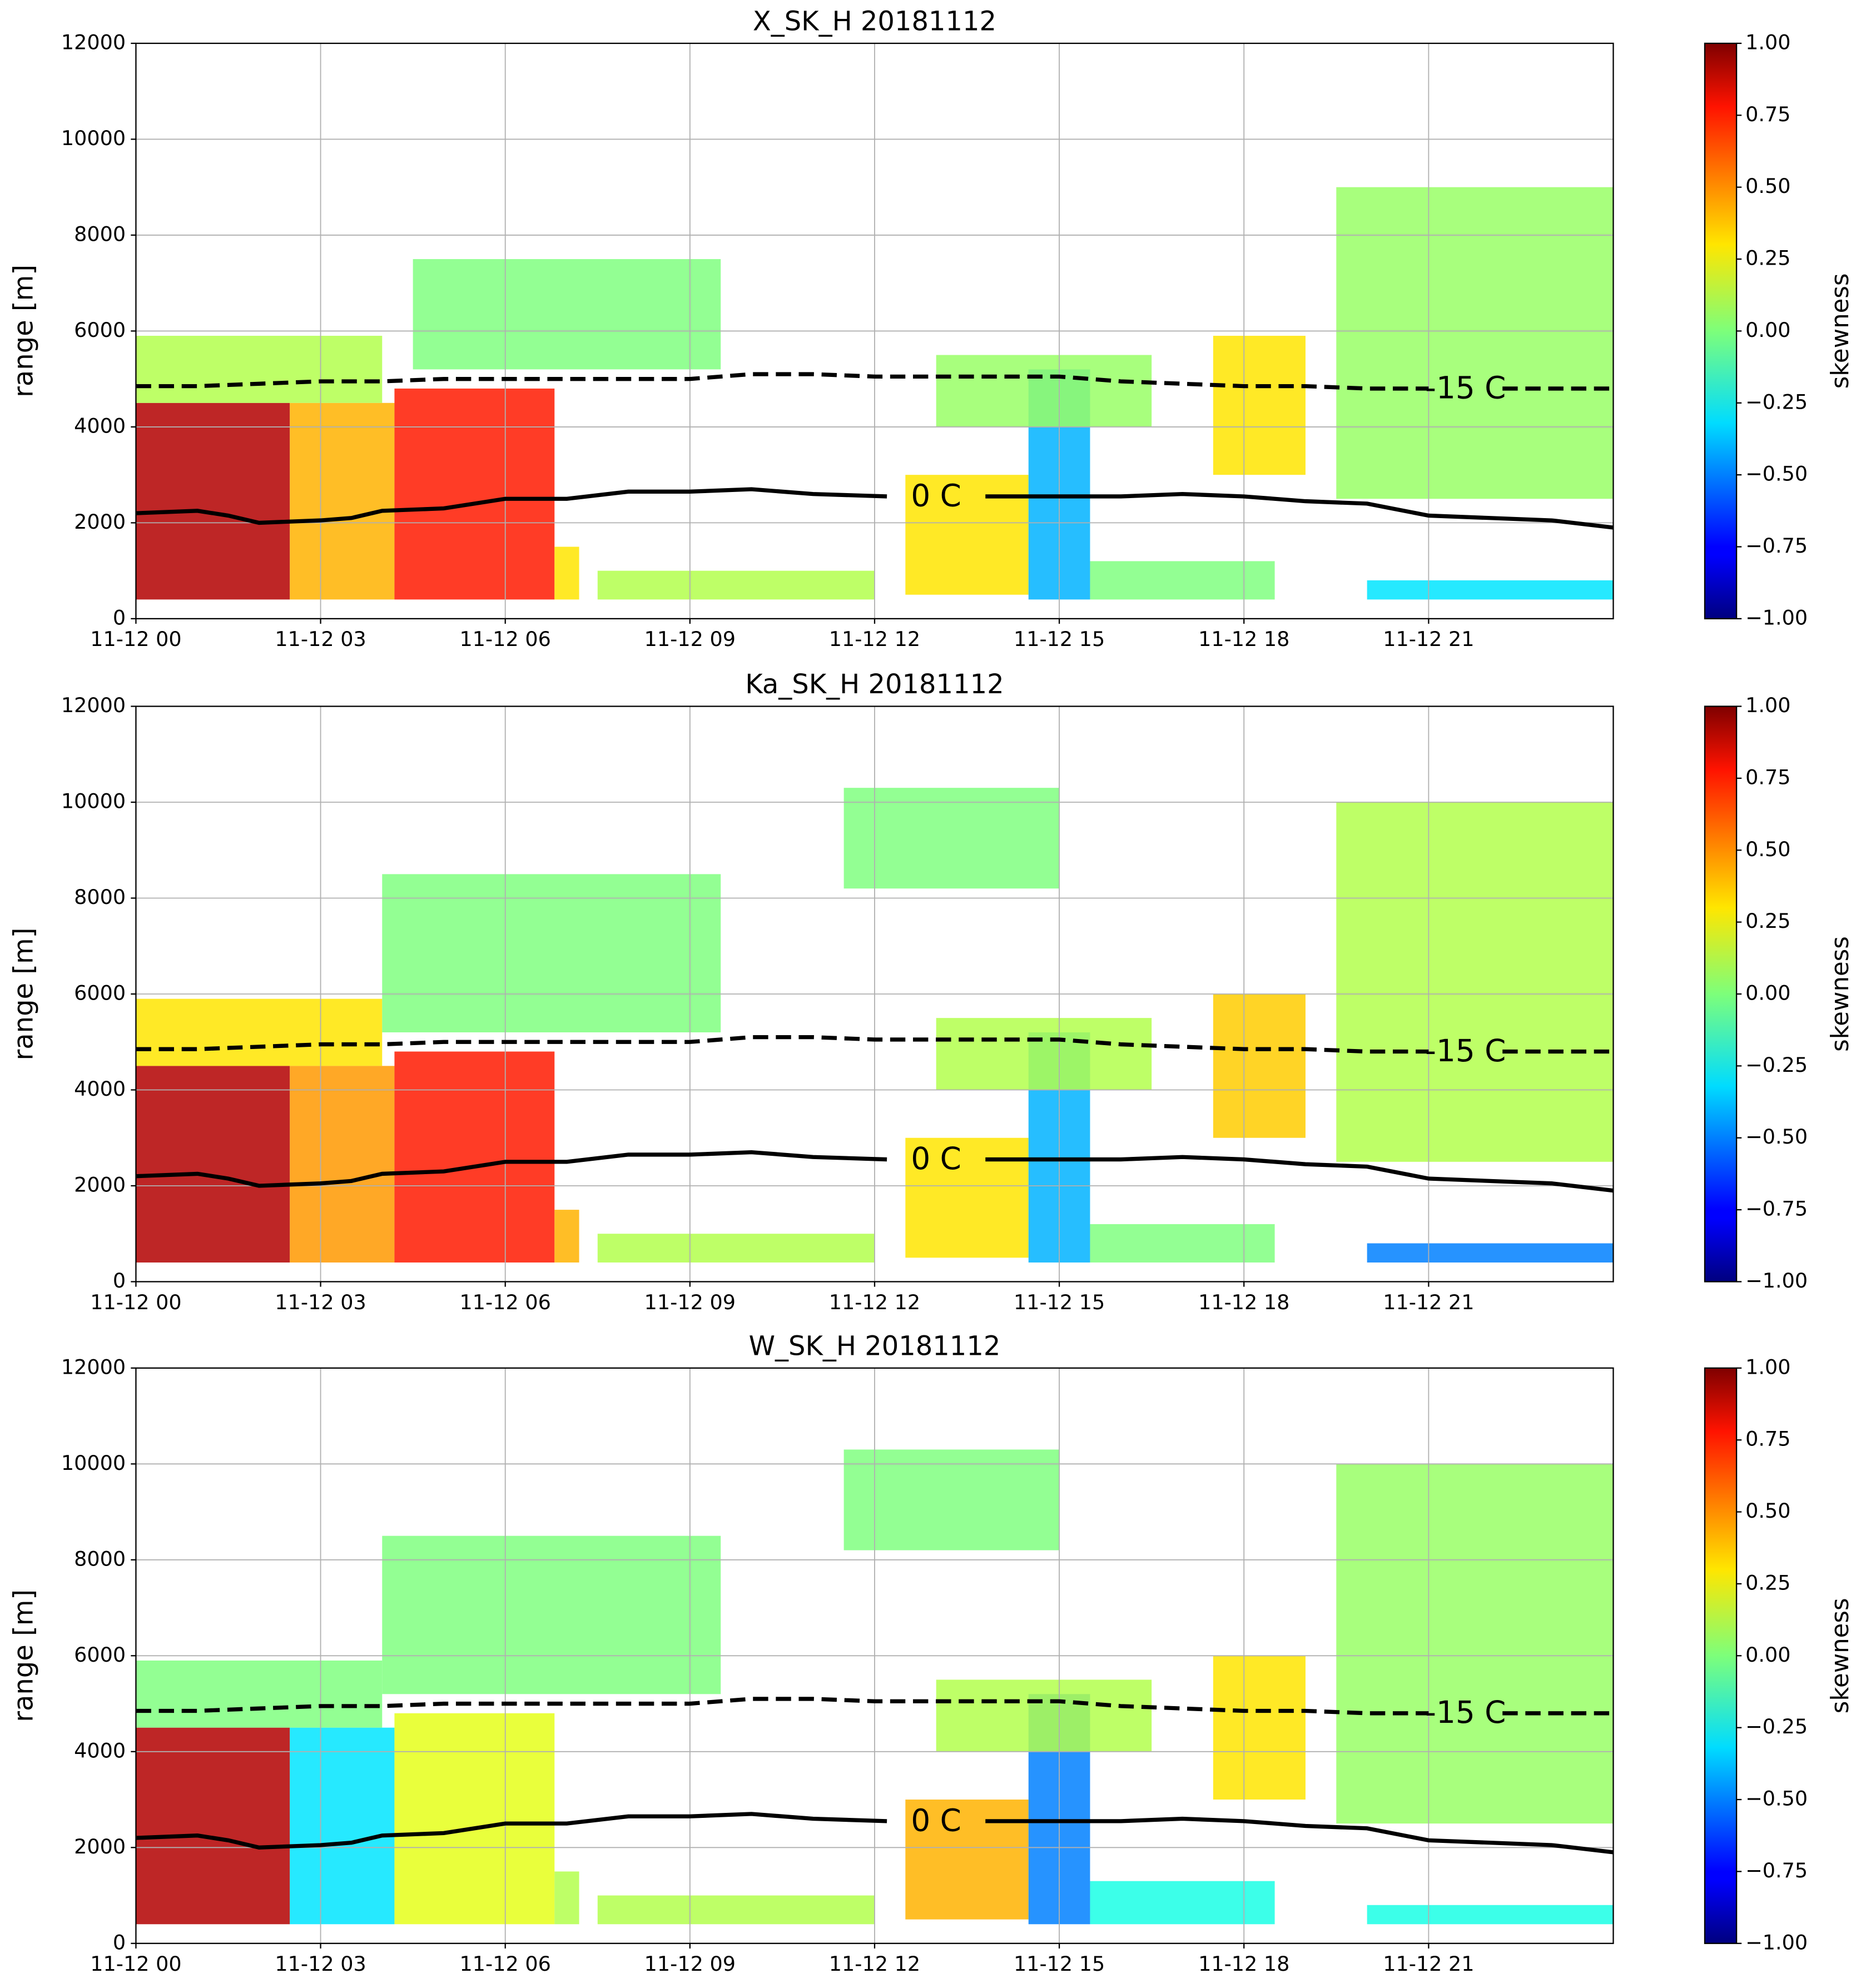 This screenshot has height=1988, width=1861. What do you see at coordinates (505, 1302) in the screenshot?
I see `x-tick-label: 11-12 06` at bounding box center [505, 1302].